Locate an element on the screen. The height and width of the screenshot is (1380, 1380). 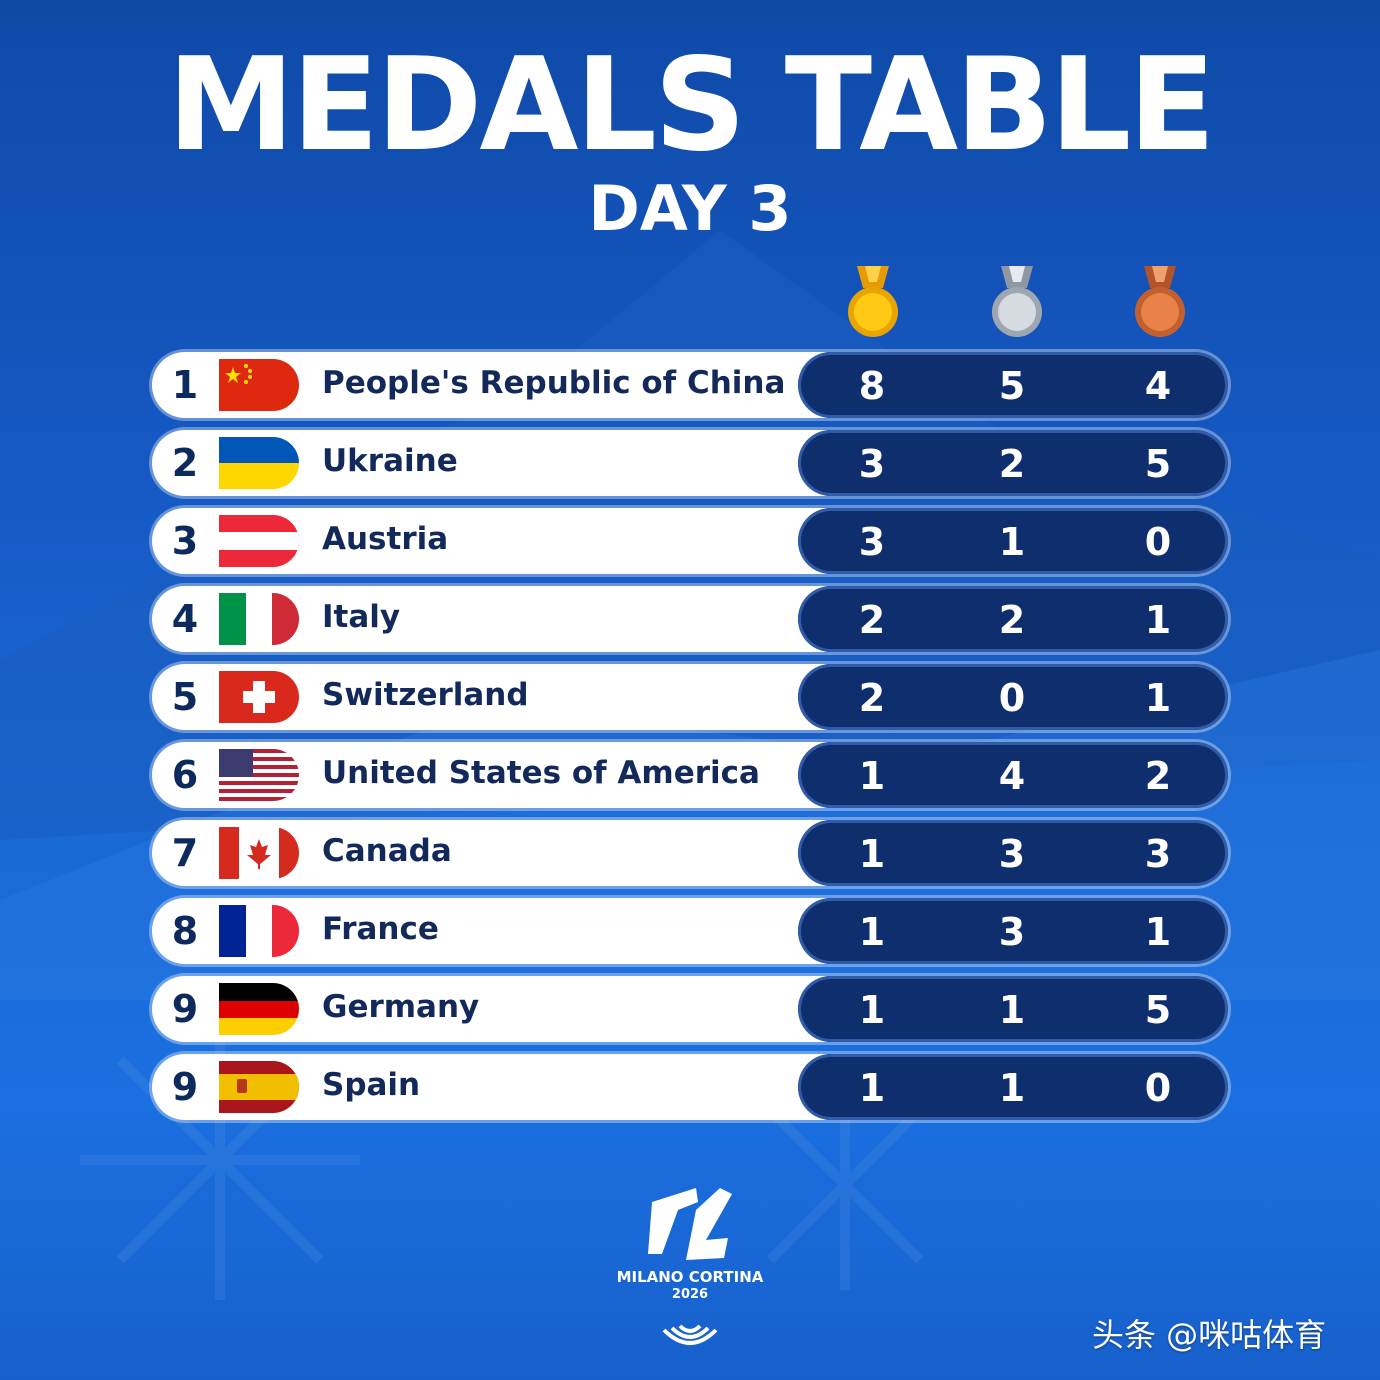
bronze-count: 4 is located at coordinates (1158, 386).